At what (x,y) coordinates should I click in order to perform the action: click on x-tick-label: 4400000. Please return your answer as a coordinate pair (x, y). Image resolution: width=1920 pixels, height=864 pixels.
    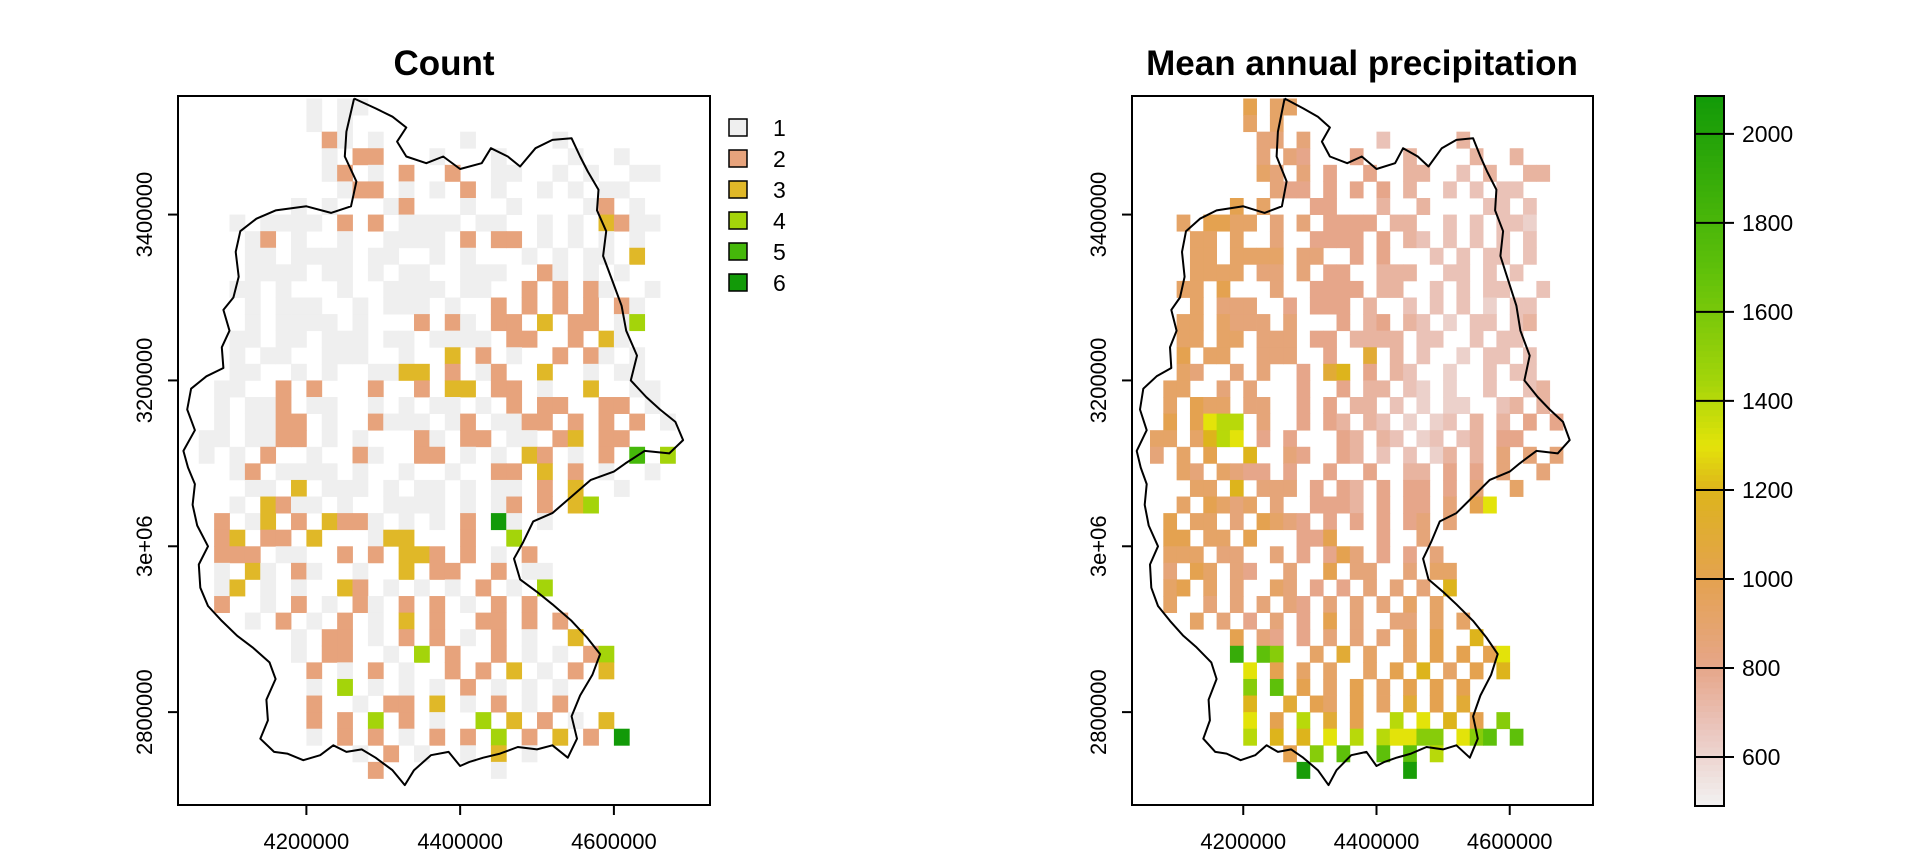
    Looking at the image, I should click on (1377, 841).